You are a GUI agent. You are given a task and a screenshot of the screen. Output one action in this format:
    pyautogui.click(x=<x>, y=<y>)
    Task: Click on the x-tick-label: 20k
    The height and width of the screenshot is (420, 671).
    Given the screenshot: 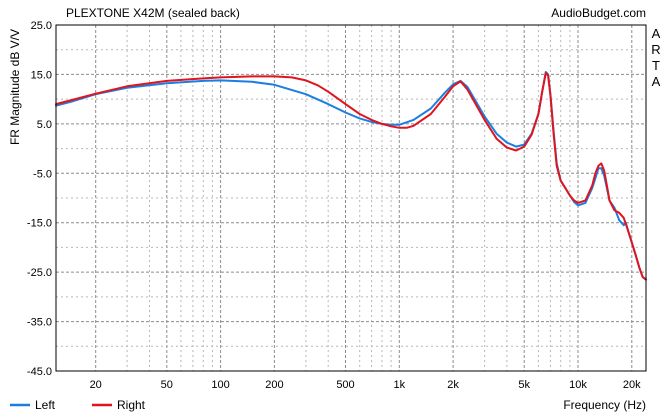 What is the action you would take?
    pyautogui.click(x=632, y=385)
    